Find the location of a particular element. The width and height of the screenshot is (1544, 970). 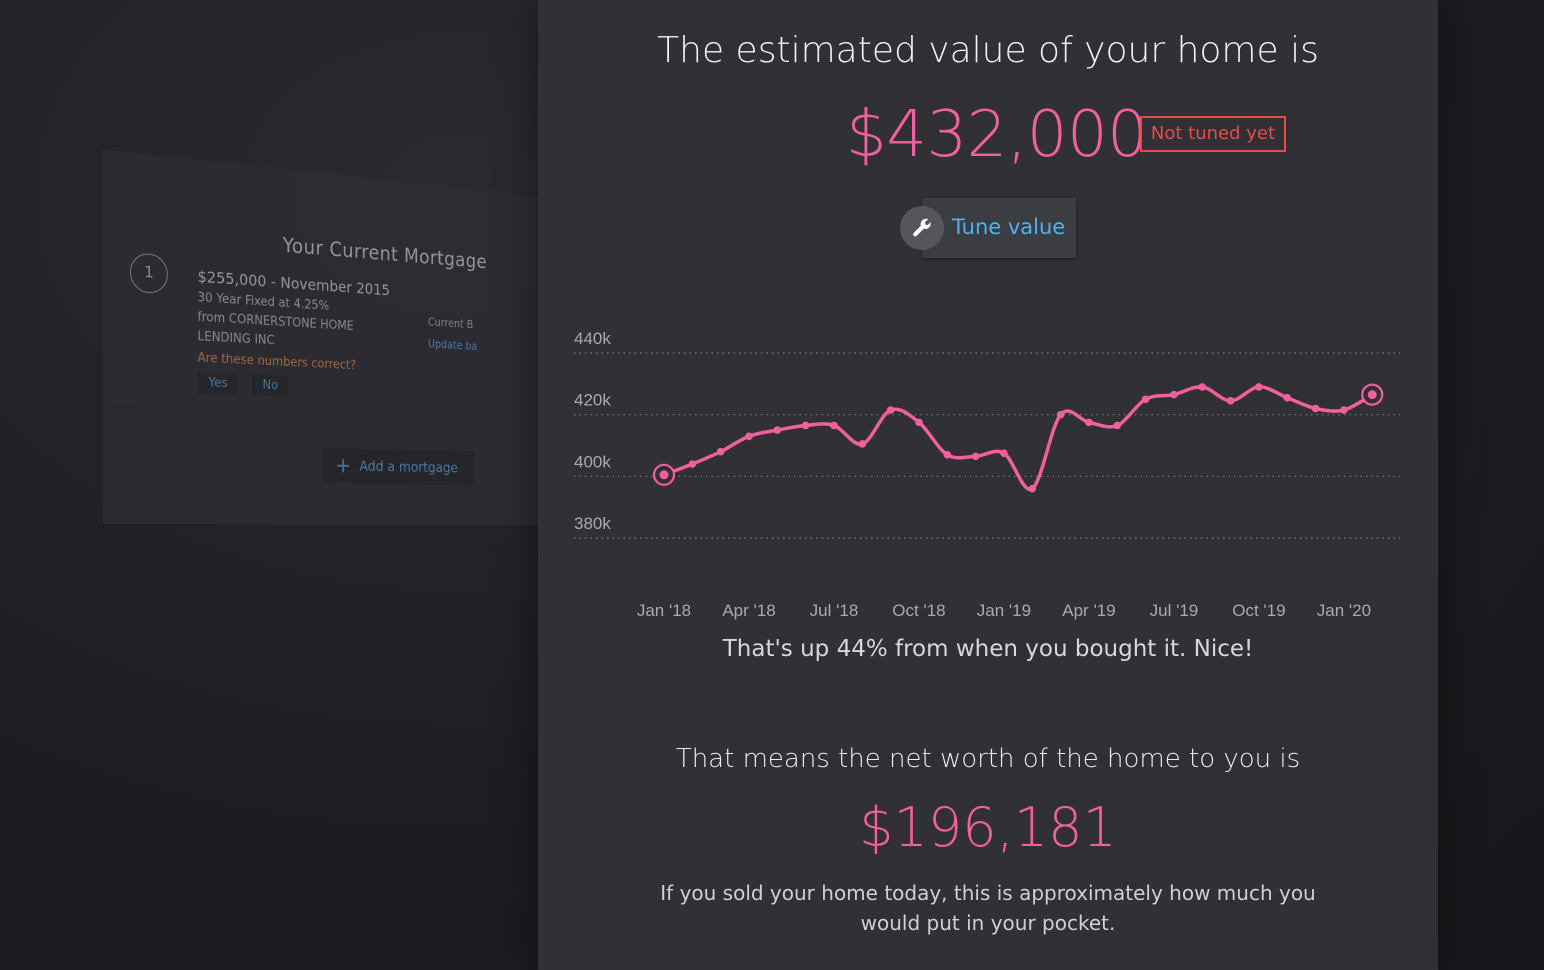

tune-value-pill is located at coordinates (999, 228).